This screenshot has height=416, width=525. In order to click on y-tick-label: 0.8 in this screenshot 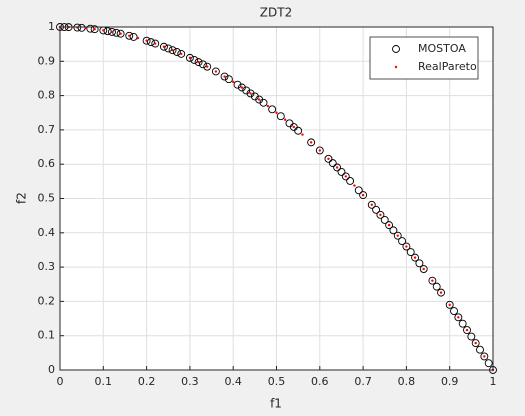, I will do `click(47, 95)`.